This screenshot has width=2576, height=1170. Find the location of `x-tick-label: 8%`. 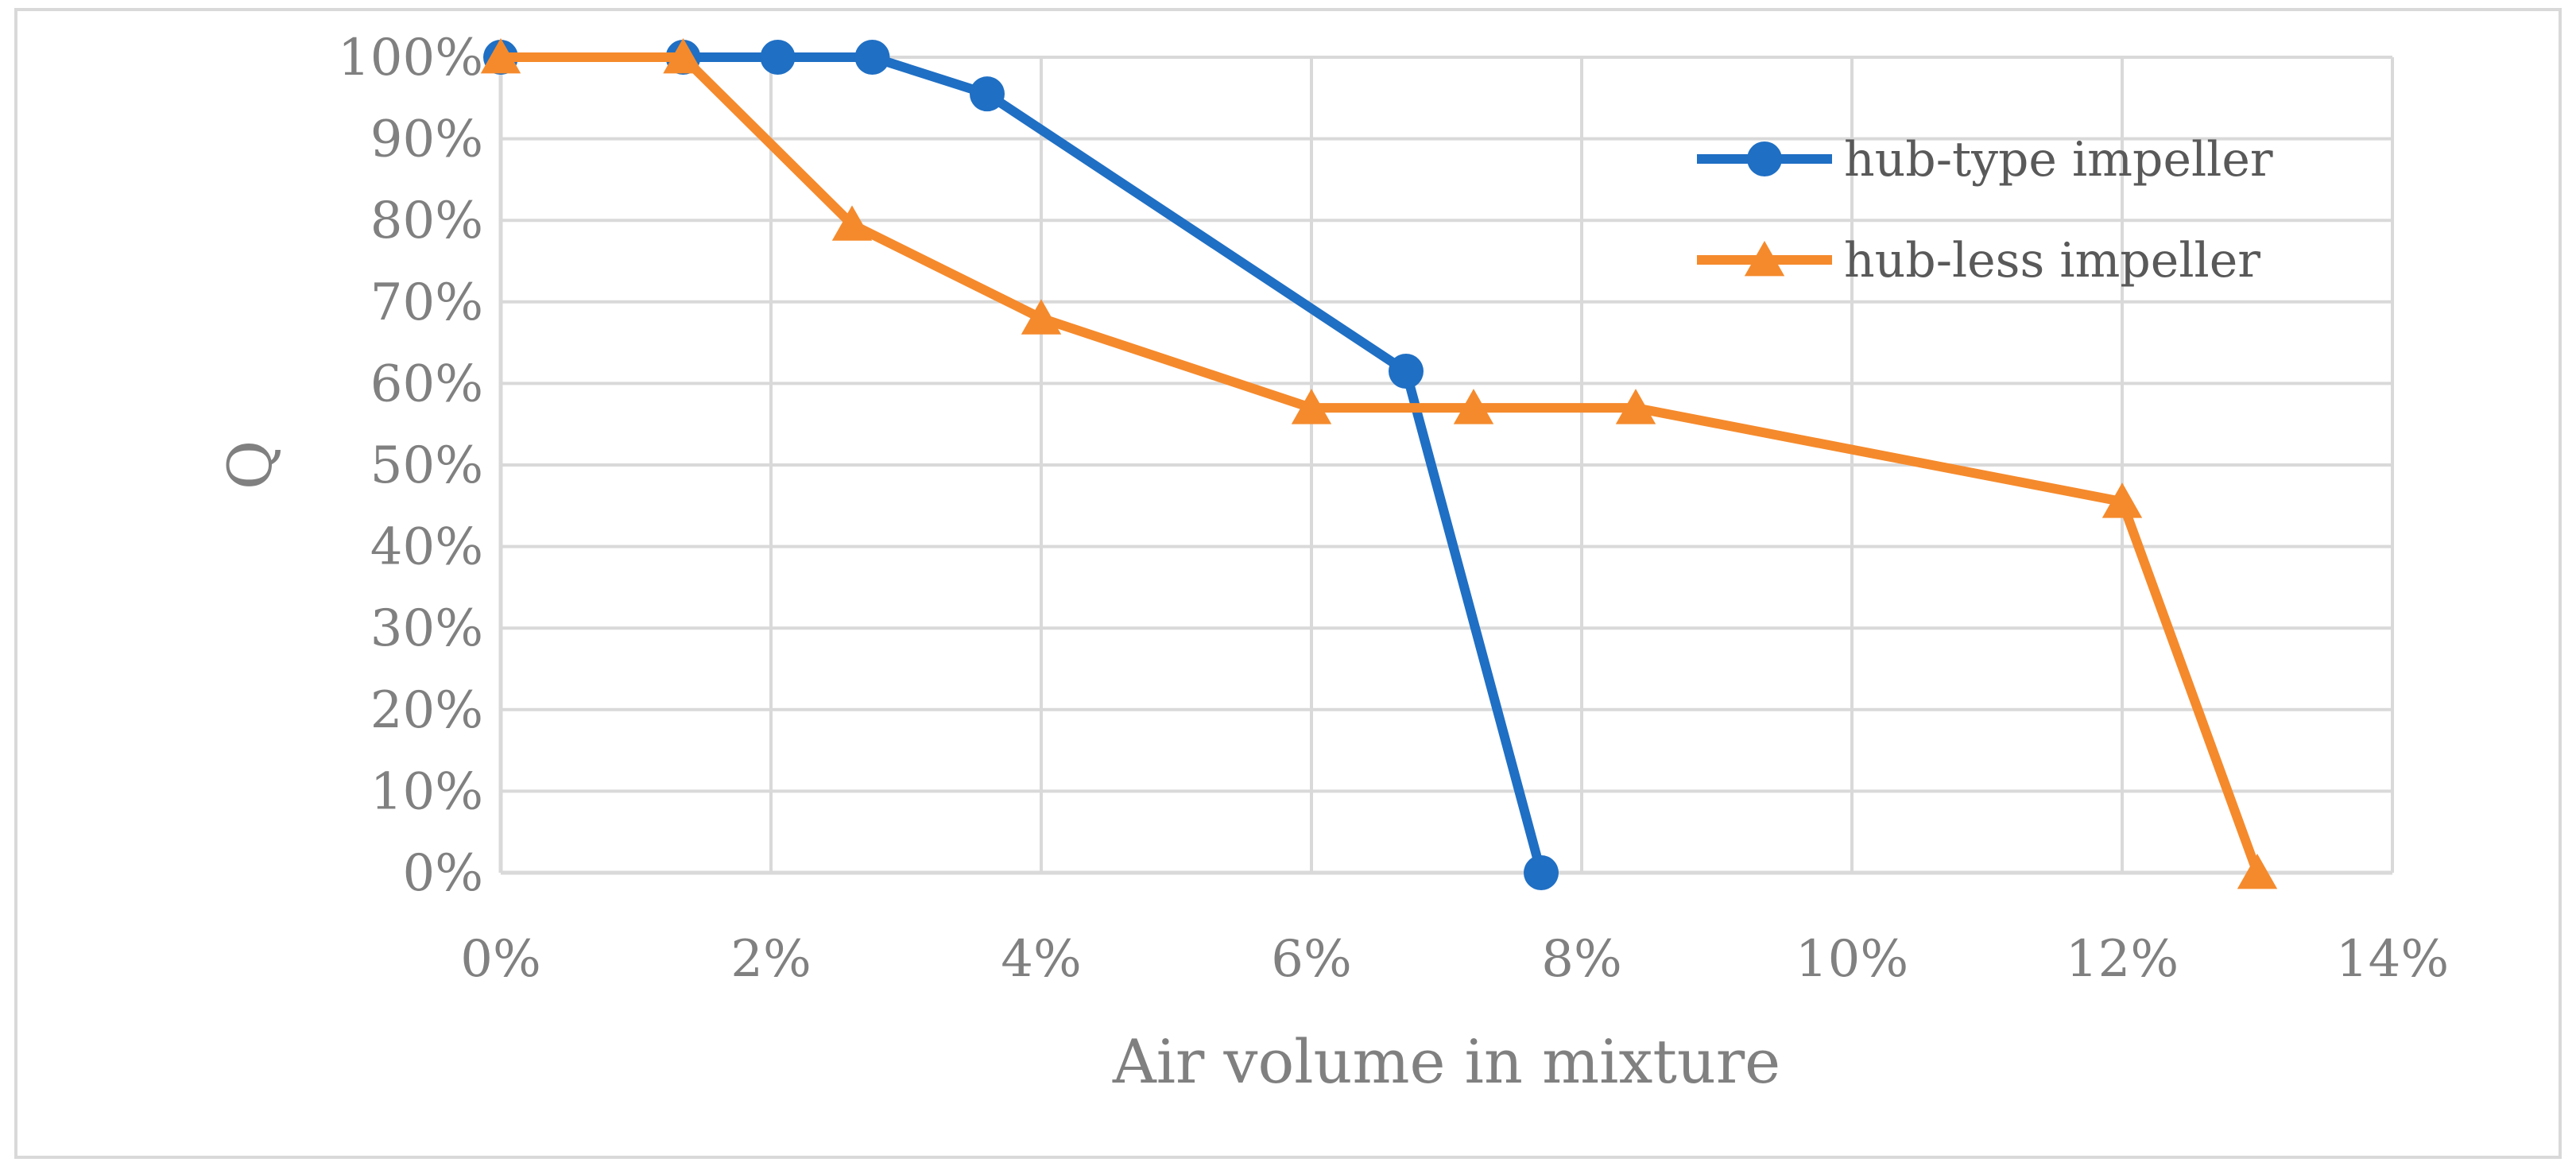

x-tick-label: 8% is located at coordinates (1581, 959).